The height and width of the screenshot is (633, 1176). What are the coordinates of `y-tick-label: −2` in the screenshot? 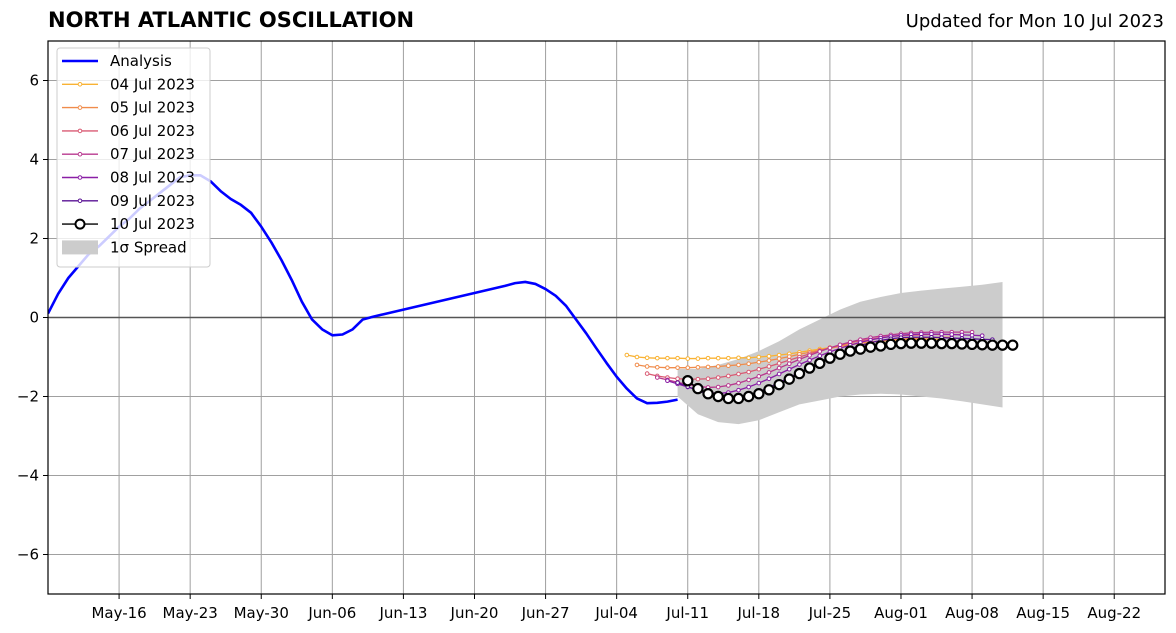 It's located at (28, 397).